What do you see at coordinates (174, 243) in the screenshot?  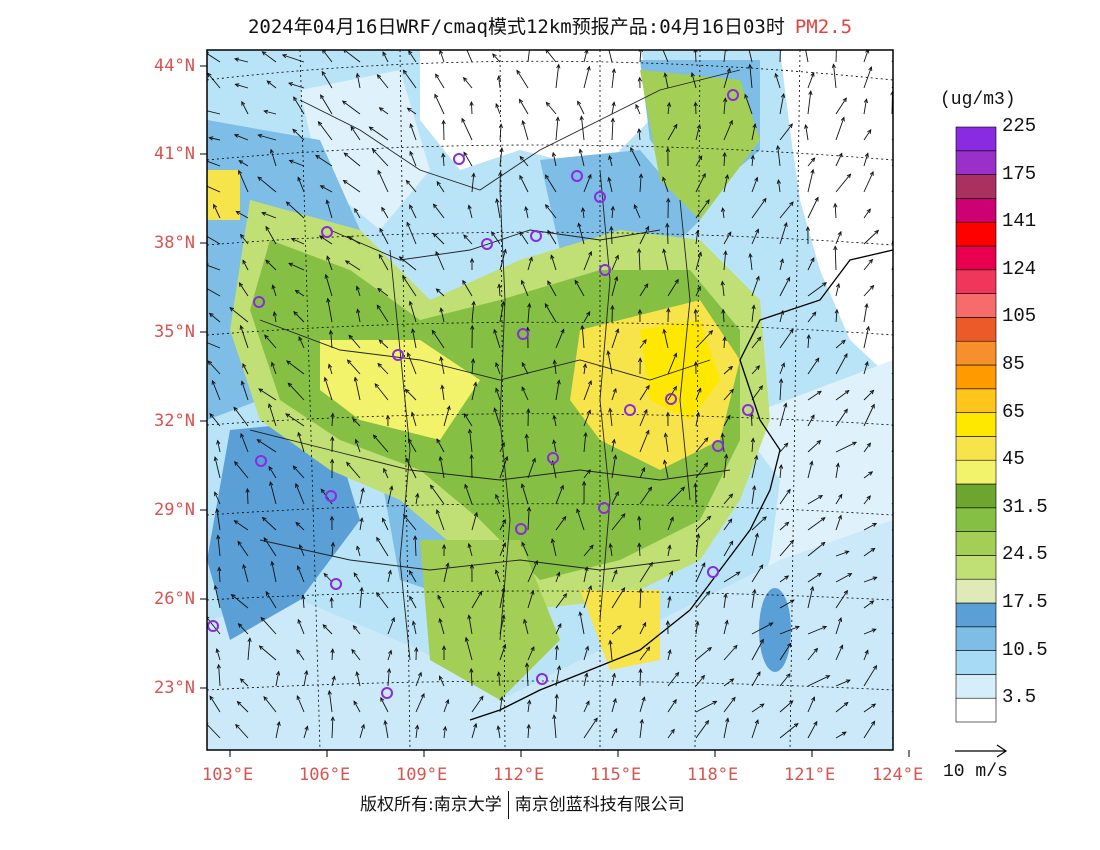 I see `lat-label: 38°N` at bounding box center [174, 243].